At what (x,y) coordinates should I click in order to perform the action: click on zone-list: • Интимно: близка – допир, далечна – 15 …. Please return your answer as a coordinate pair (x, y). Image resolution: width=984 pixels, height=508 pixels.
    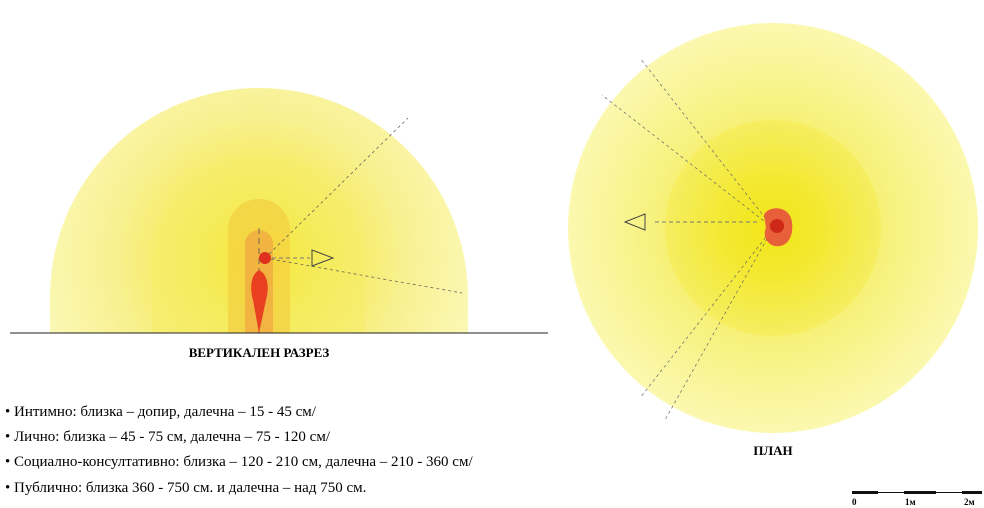
    Looking at the image, I should click on (239, 450).